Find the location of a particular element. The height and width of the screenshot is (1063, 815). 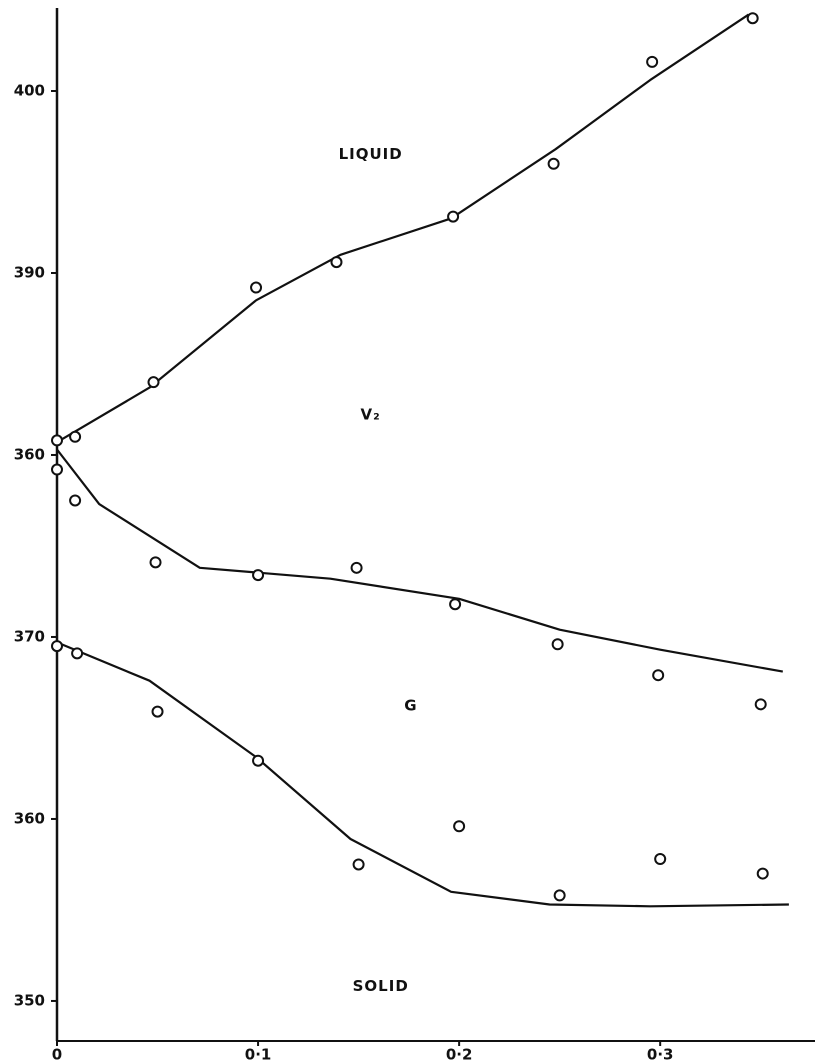

x-tick-label: 0·3 is located at coordinates (660, 1054).